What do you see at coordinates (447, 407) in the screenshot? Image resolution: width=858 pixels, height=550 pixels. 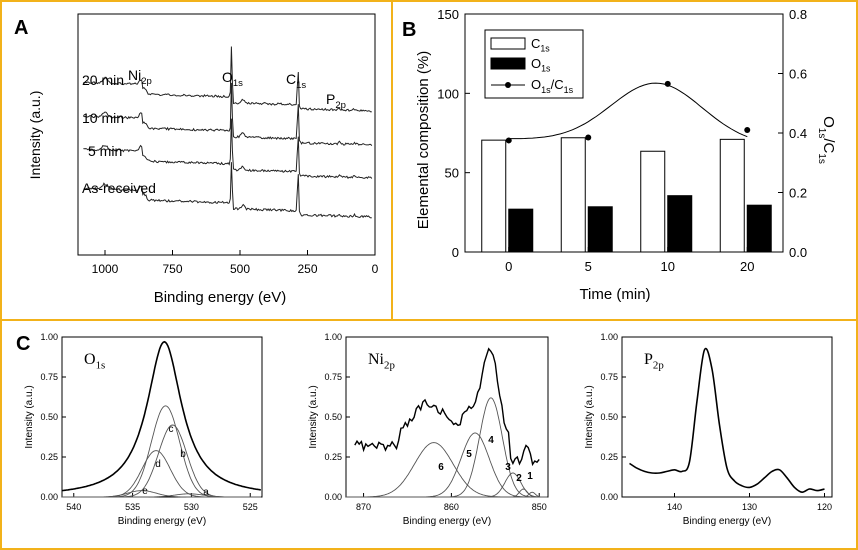 I see `panel-C2-measured-spectrum` at bounding box center [447, 407].